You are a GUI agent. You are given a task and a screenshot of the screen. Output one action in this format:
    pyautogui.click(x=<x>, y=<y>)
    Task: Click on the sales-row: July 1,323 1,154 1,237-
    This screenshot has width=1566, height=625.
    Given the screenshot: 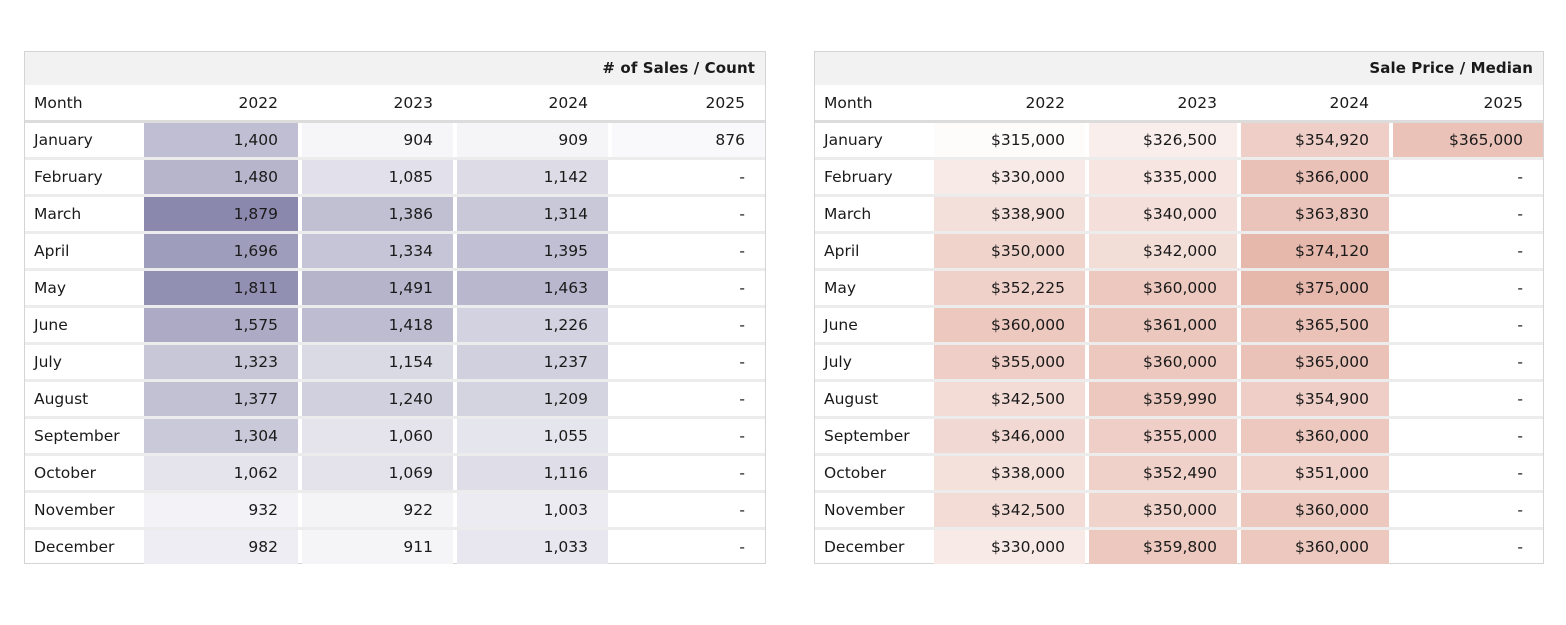 What is the action you would take?
    pyautogui.click(x=395, y=362)
    